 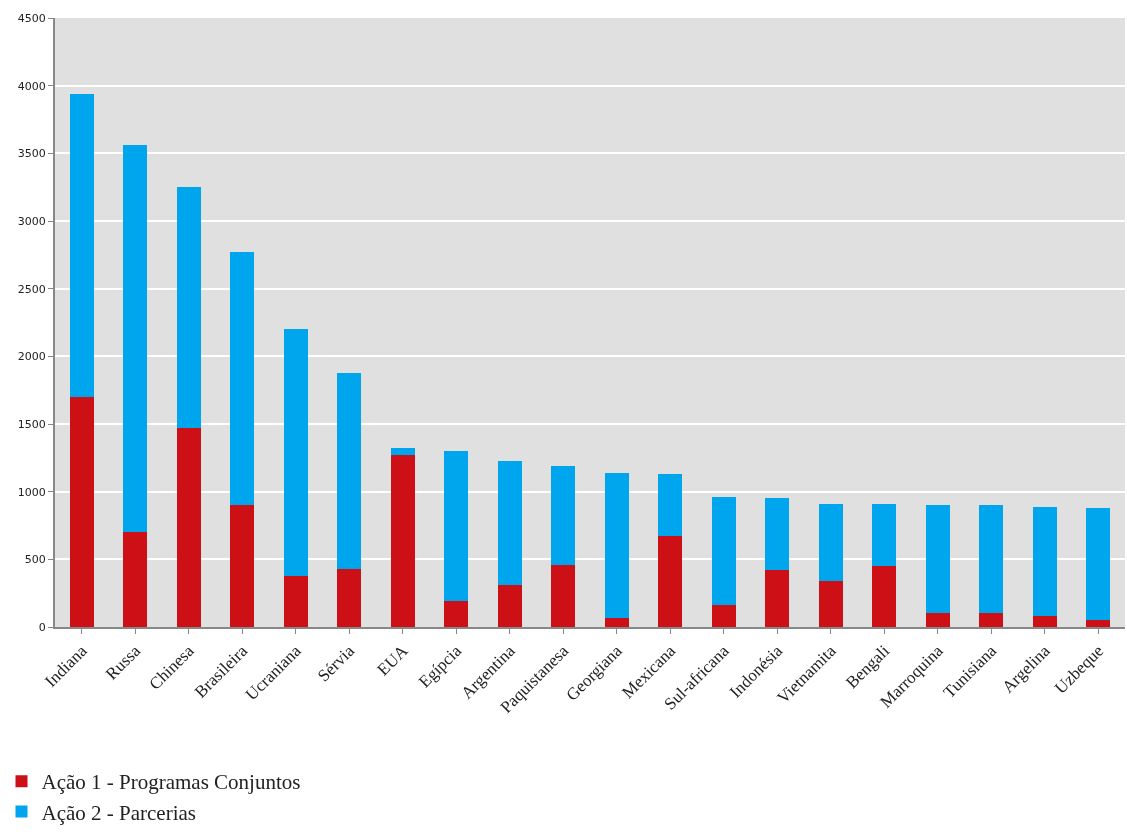 I want to click on y-tick-label: 500, so click(x=35, y=560).